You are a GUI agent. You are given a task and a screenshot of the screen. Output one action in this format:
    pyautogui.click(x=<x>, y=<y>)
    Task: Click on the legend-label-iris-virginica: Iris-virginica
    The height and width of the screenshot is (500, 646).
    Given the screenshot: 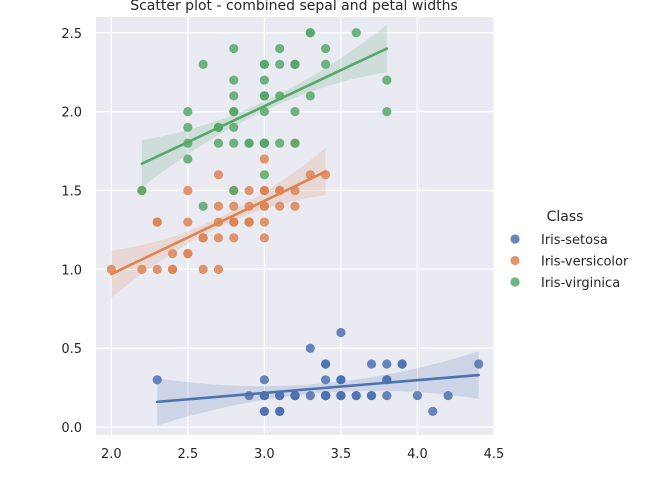 What is the action you would take?
    pyautogui.click(x=580, y=283)
    